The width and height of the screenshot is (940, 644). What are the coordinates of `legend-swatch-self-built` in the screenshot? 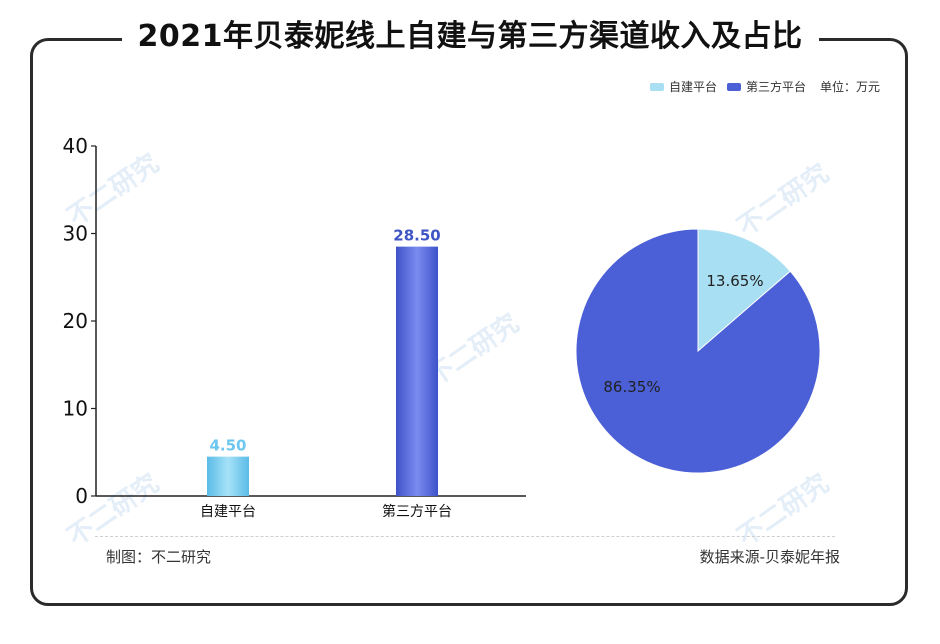 It's located at (656, 86).